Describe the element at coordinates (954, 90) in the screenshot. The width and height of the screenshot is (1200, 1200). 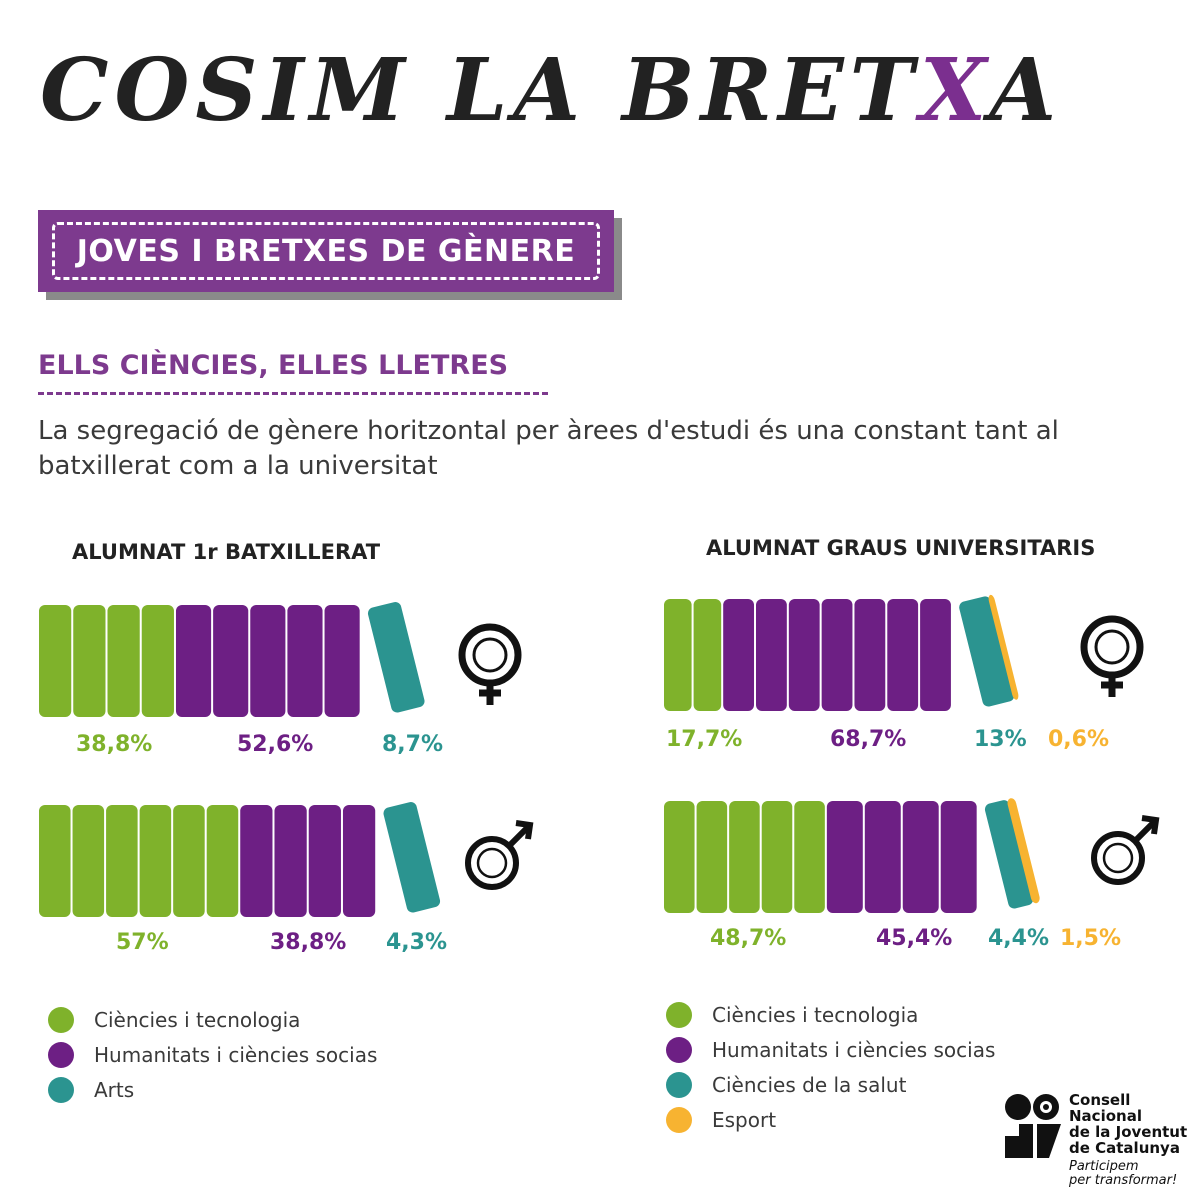
I see `title-needle-x: X` at that location.